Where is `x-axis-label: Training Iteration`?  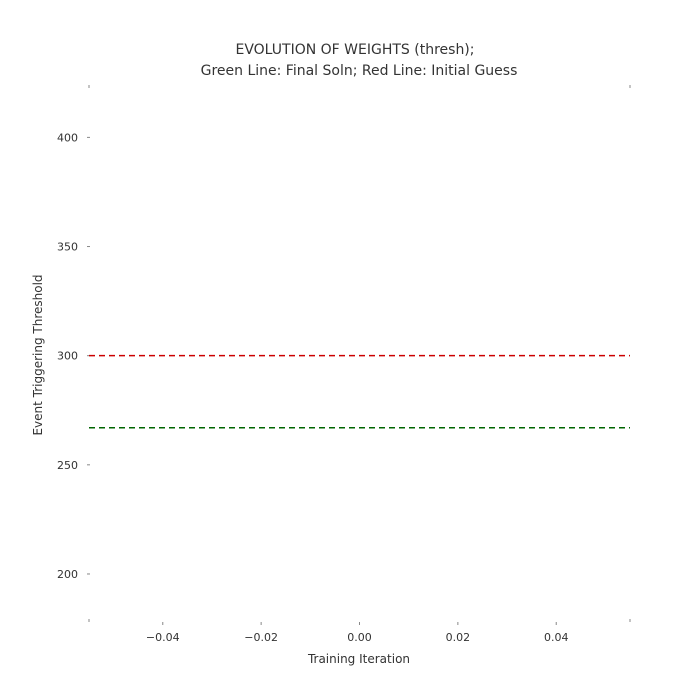 x-axis-label: Training Iteration is located at coordinates (358, 659).